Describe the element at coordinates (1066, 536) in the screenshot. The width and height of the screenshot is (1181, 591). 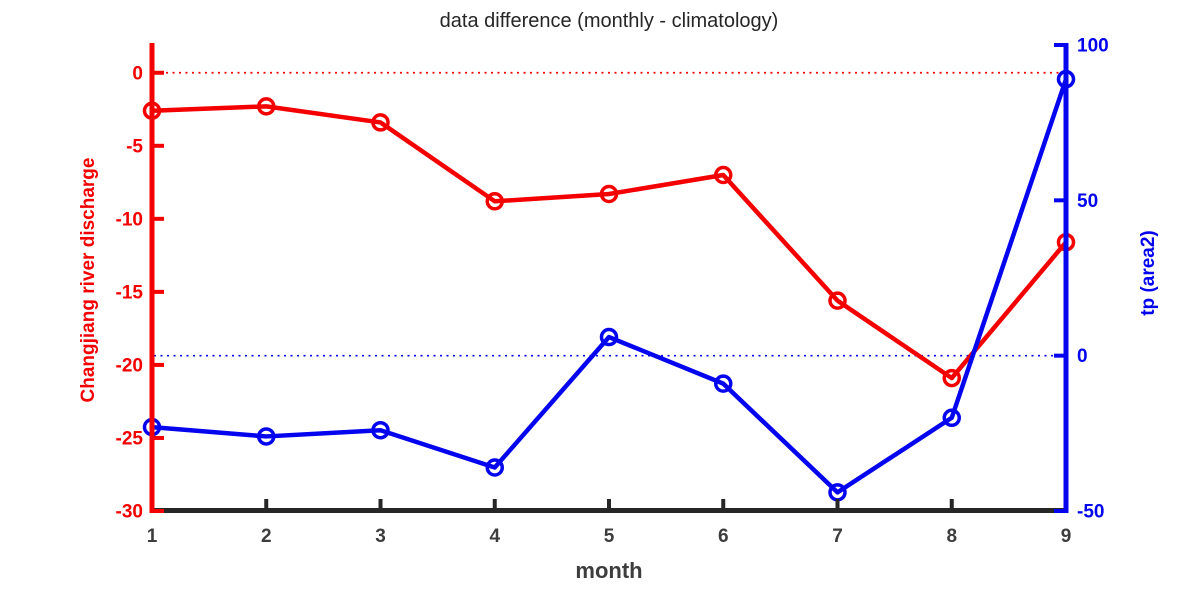
I see `x-axis-tick-label: 9` at that location.